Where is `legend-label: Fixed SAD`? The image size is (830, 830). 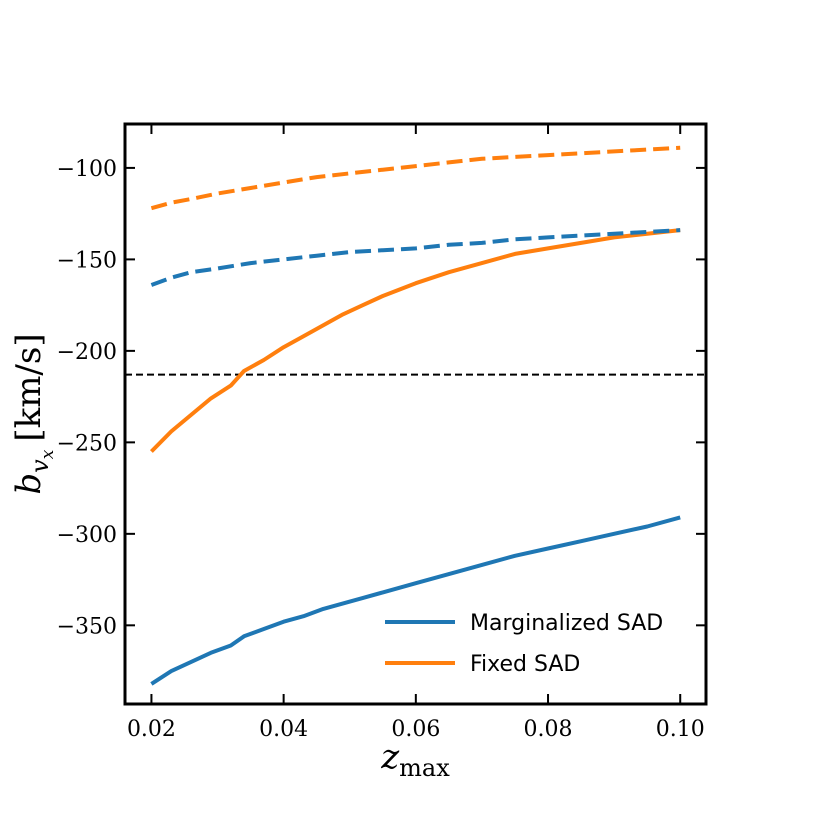
legend-label: Fixed SAD is located at coordinates (525, 664).